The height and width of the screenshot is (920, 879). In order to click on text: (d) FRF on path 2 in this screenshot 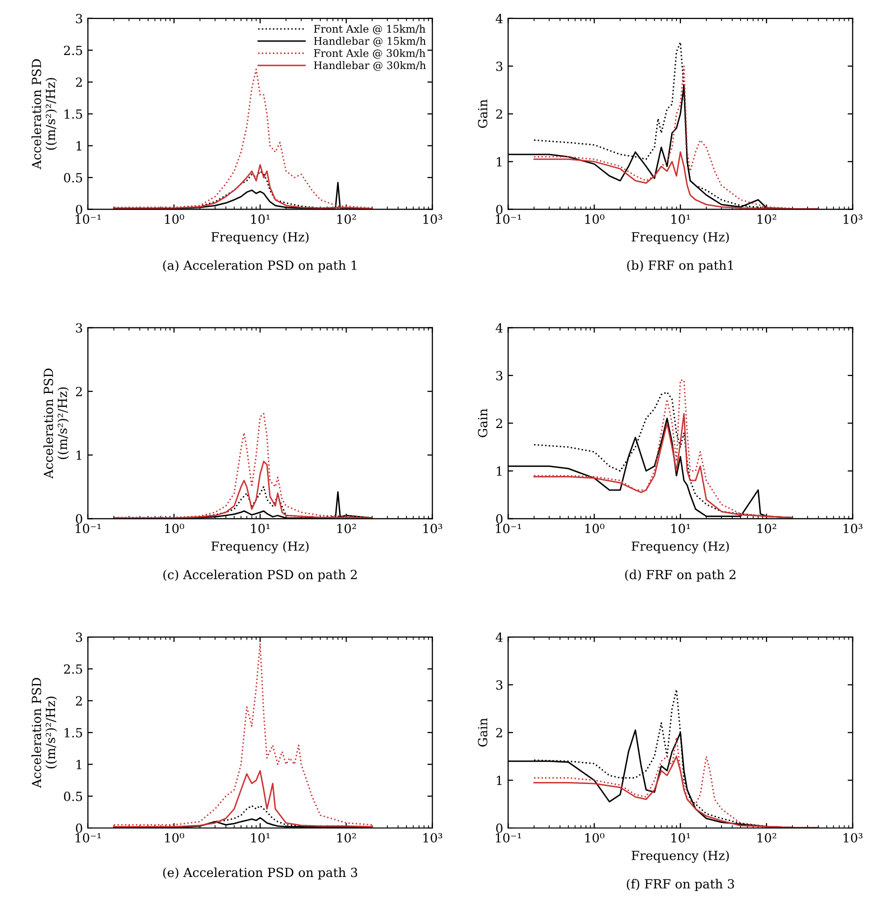, I will do `click(680, 576)`.